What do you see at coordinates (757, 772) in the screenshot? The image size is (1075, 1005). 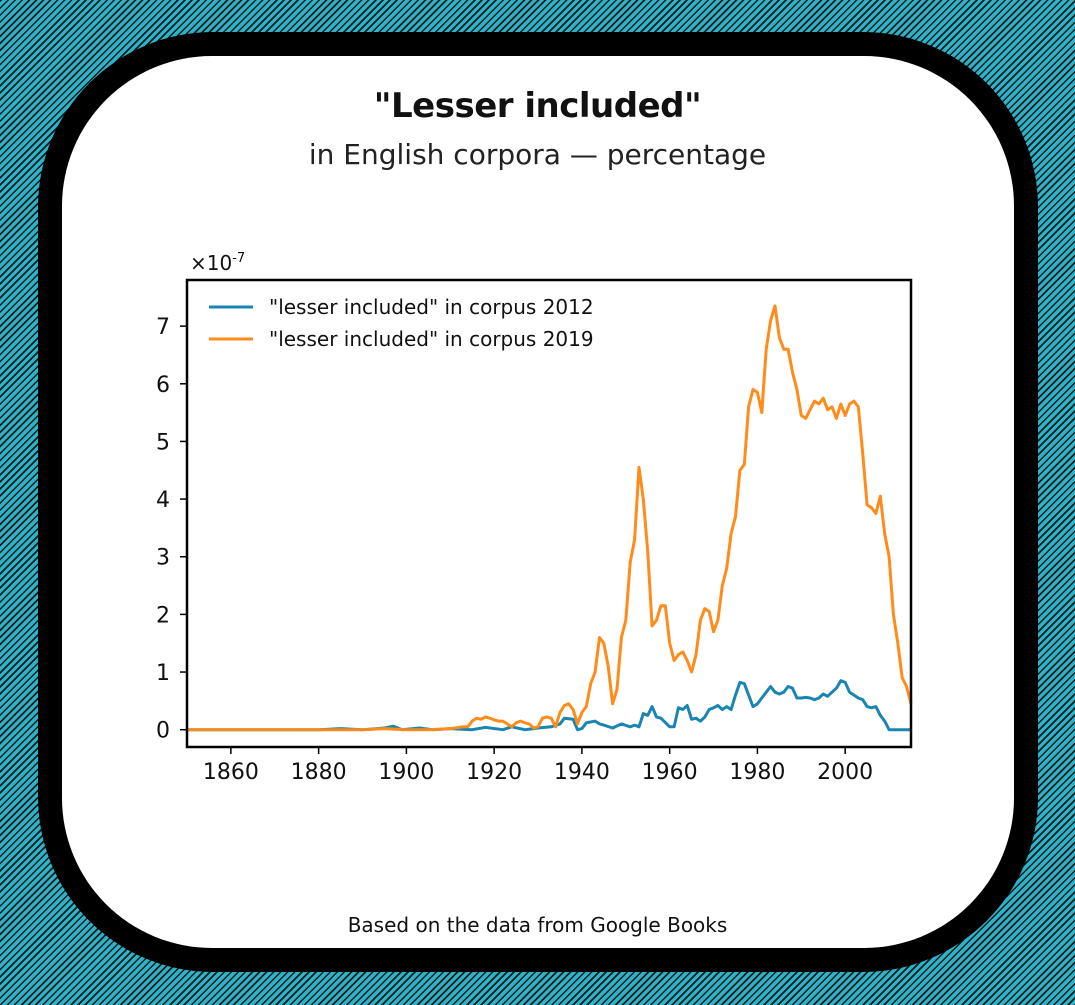 I see `x-tick-label: 1980` at bounding box center [757, 772].